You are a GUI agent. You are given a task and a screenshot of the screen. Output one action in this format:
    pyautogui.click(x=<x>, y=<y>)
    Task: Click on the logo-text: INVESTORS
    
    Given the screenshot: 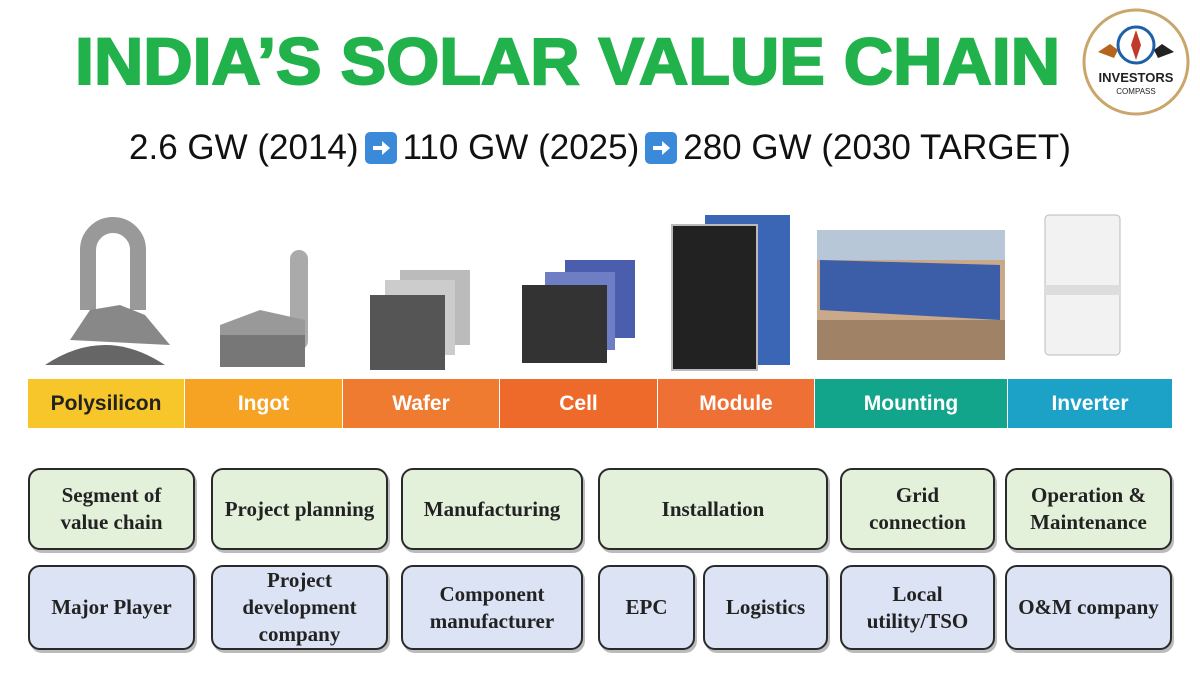 What is the action you would take?
    pyautogui.click(x=1136, y=77)
    